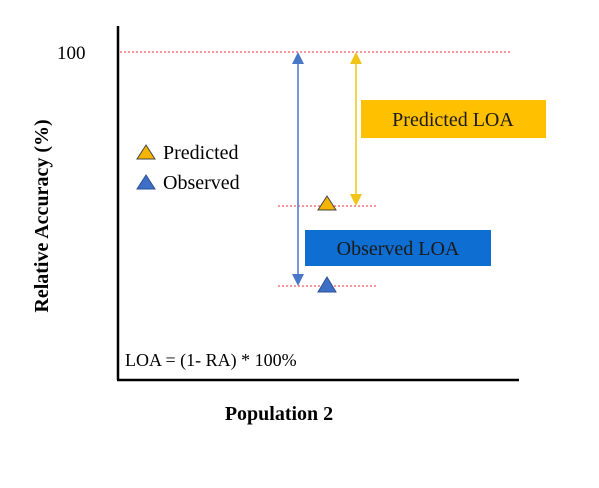 The height and width of the screenshot is (488, 599). I want to click on y-tick-100: 100, so click(71, 53).